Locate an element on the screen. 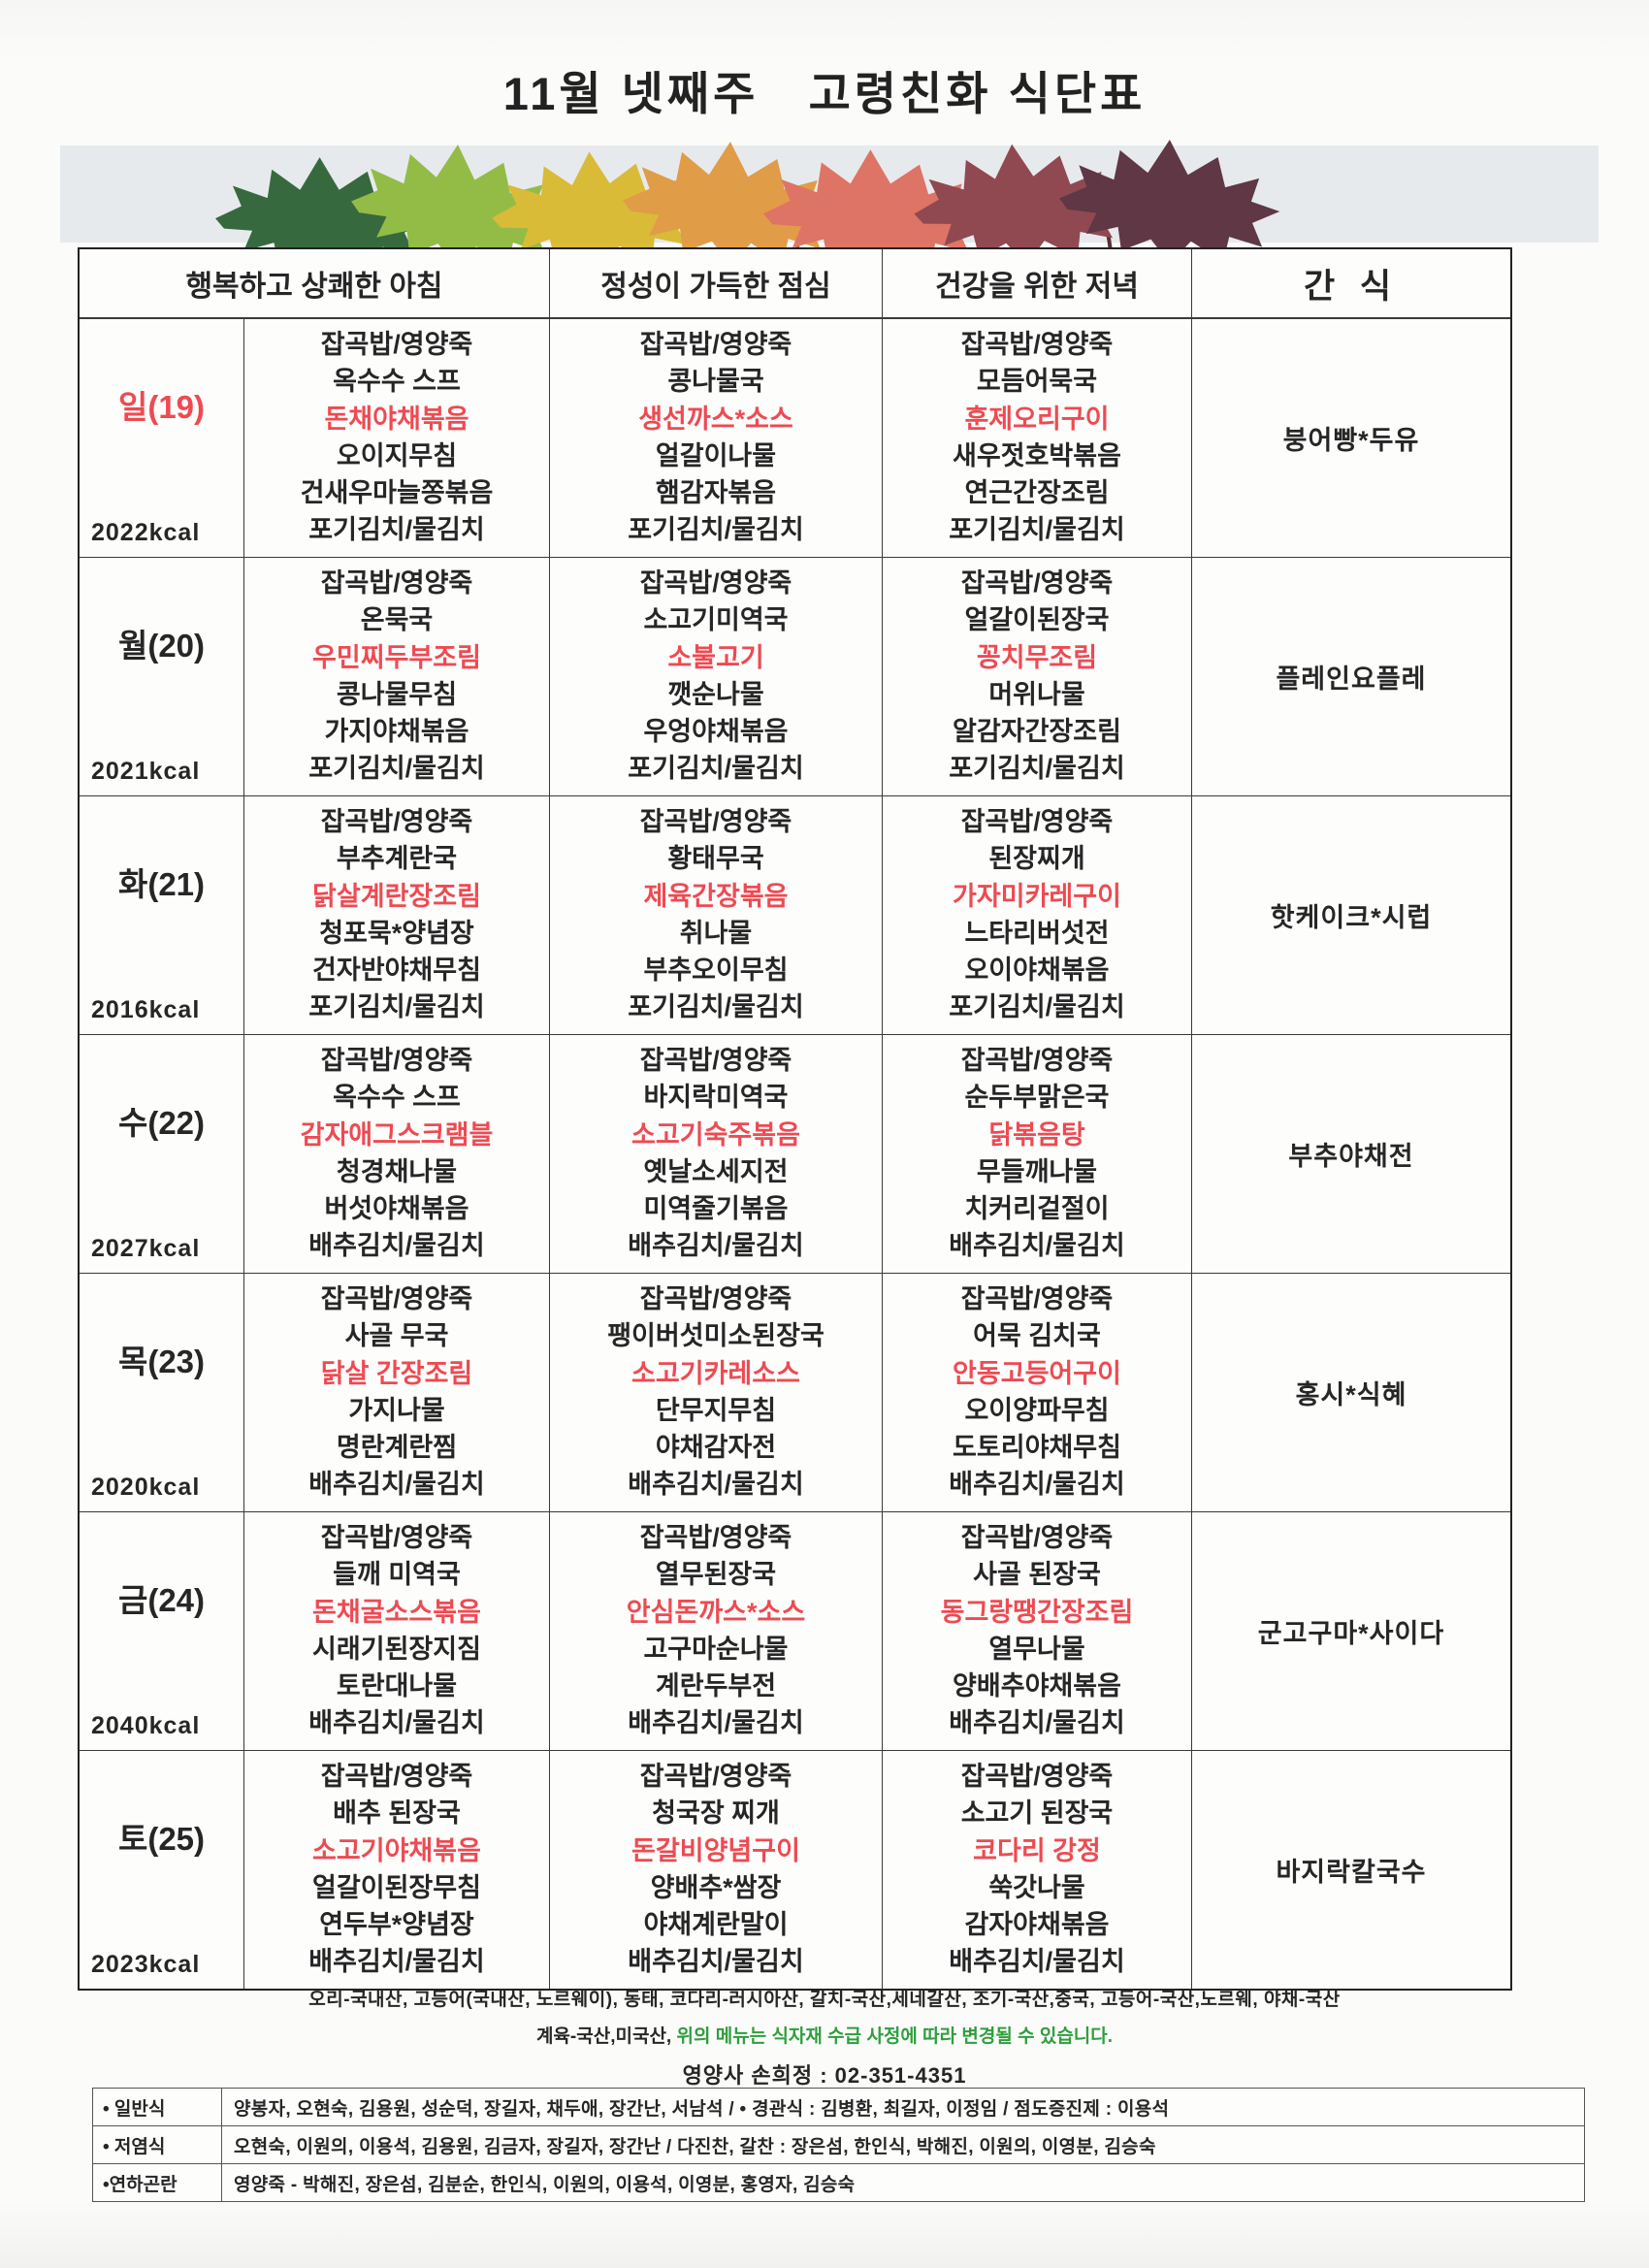 Image resolution: width=1649 pixels, height=2268 pixels. kcal-value: 2016kcal is located at coordinates (146, 1009).